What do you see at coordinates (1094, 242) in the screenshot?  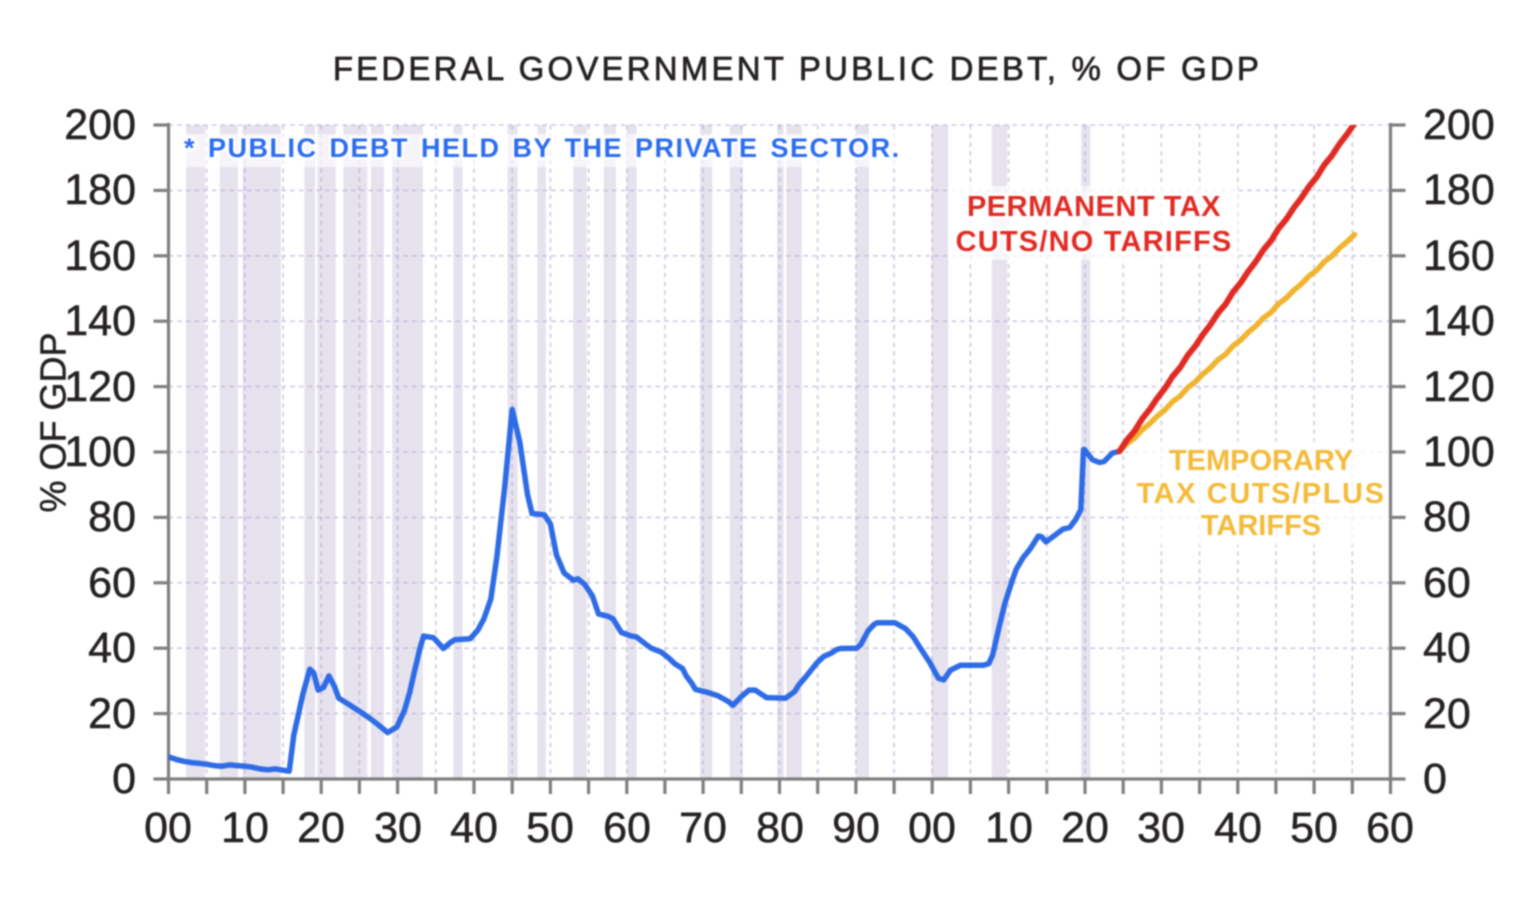 I see `svg-text: CUTS/NO TARIFFS` at bounding box center [1094, 242].